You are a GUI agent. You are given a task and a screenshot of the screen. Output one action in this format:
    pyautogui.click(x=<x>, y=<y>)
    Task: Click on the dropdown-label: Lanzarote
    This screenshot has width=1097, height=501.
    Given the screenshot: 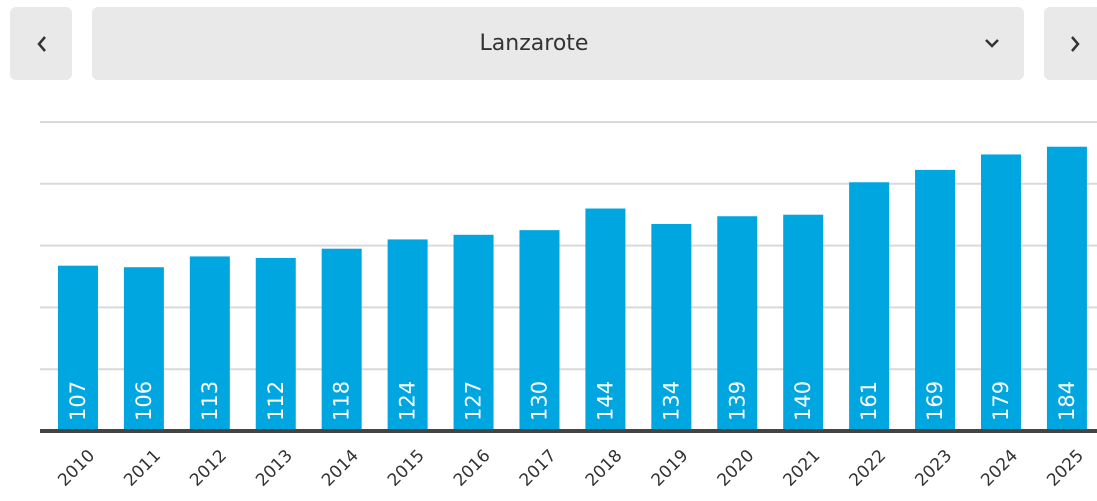 What is the action you would take?
    pyautogui.click(x=534, y=43)
    